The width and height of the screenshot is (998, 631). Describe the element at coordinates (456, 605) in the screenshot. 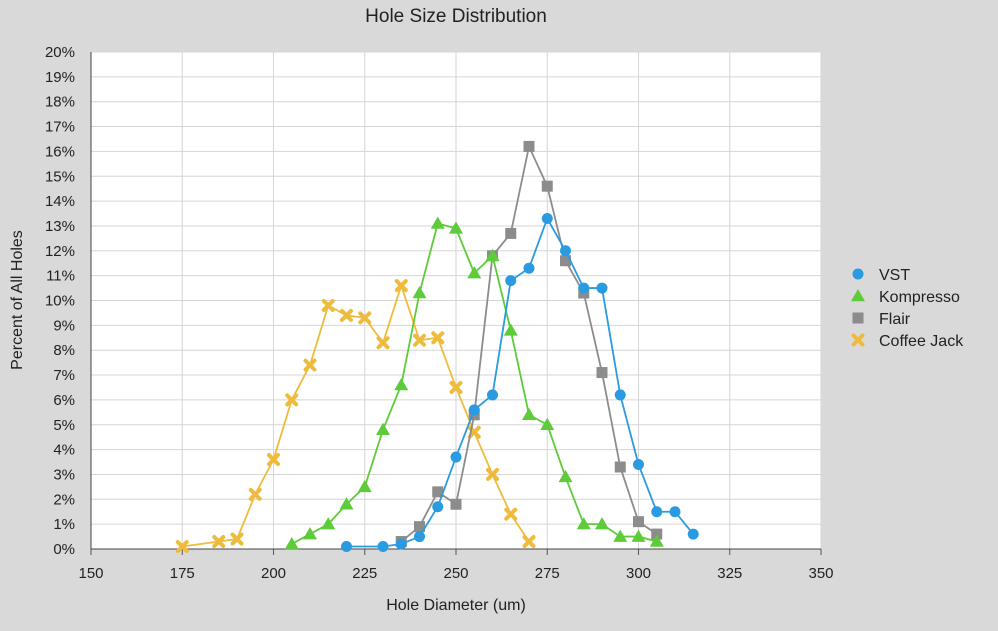

I see `x-axis-label: Hole Diameter (um)` at that location.